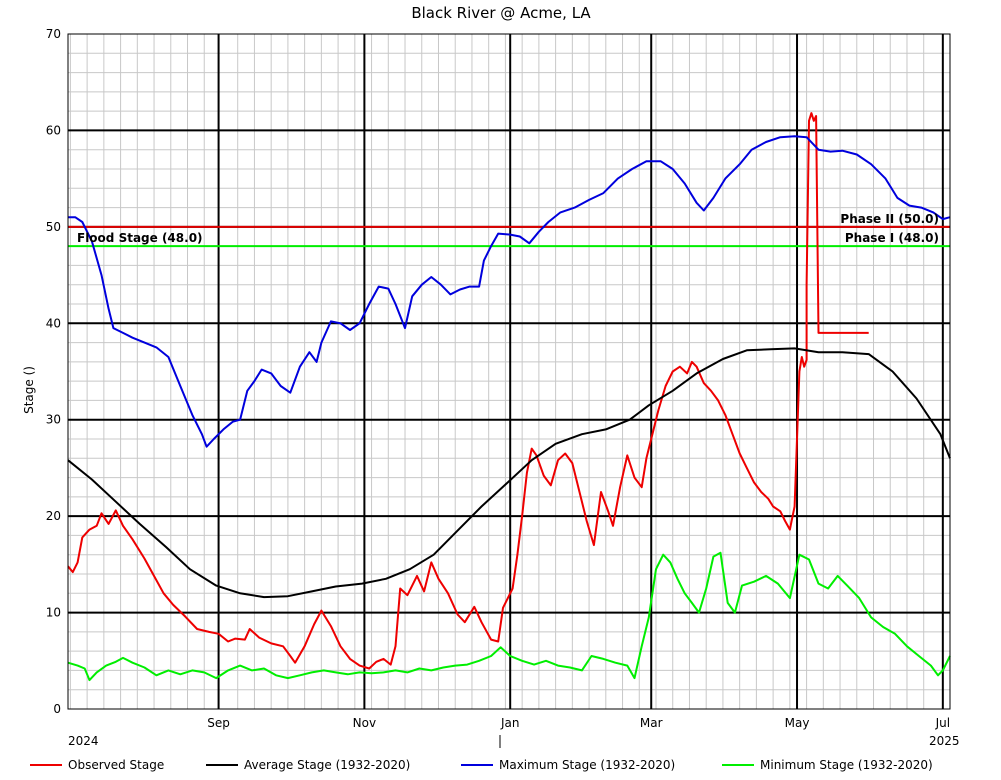 This screenshot has width=1001, height=780. Describe the element at coordinates (587, 765) in the screenshot. I see `legend-label: Maximum Stage (1932-2020)` at that location.